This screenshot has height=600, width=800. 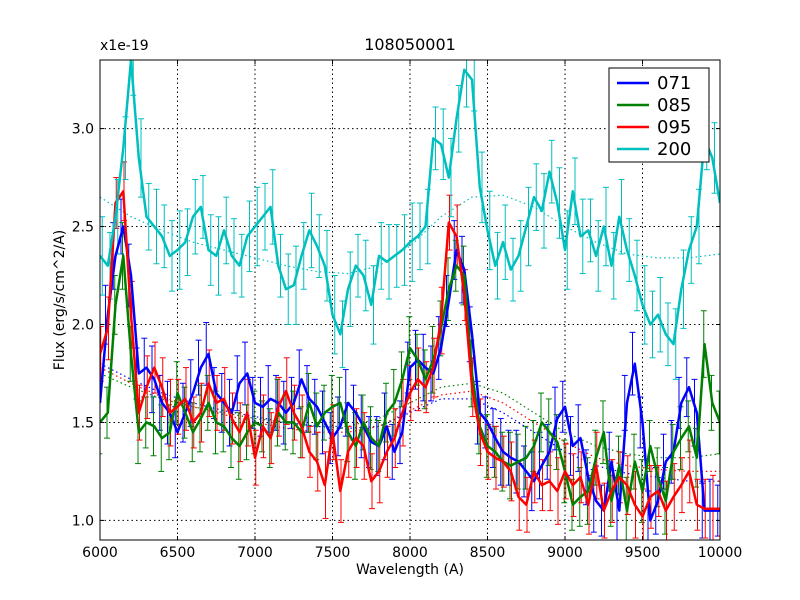 I want to click on y-tick-label: 2.5, so click(x=83, y=228).